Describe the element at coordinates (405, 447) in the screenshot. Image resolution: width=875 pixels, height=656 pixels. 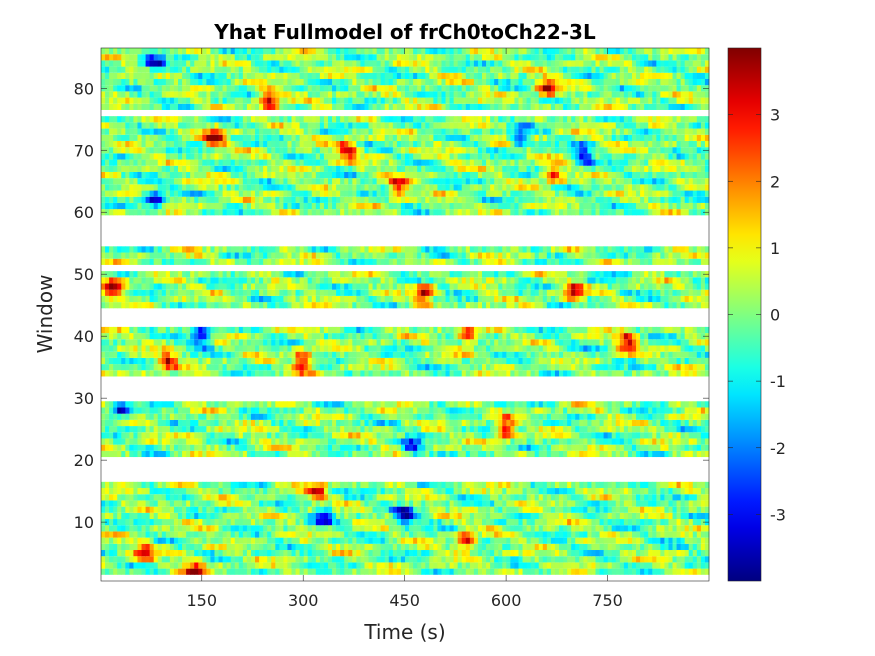
I see `heatmap-row` at that location.